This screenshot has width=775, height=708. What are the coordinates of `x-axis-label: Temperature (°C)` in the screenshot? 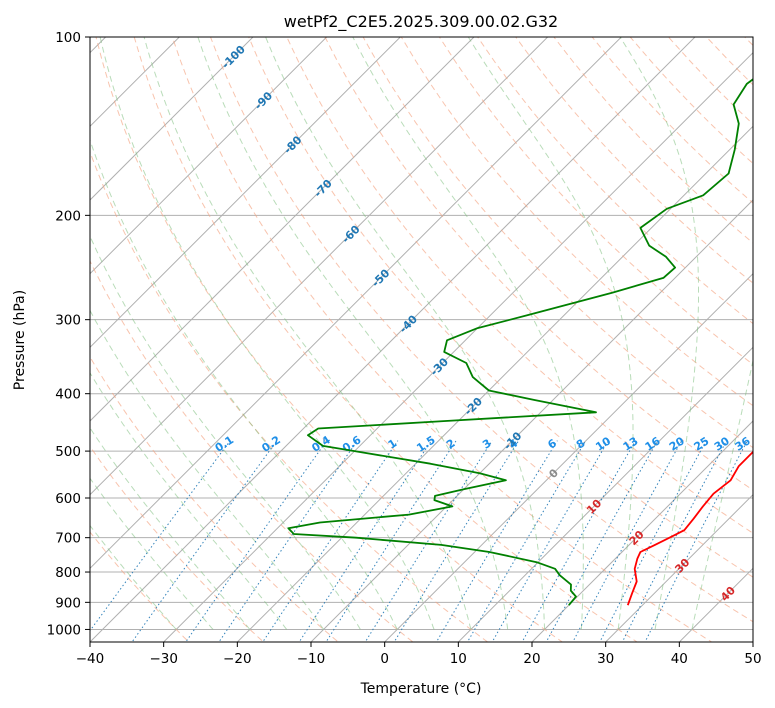 It's located at (421, 689).